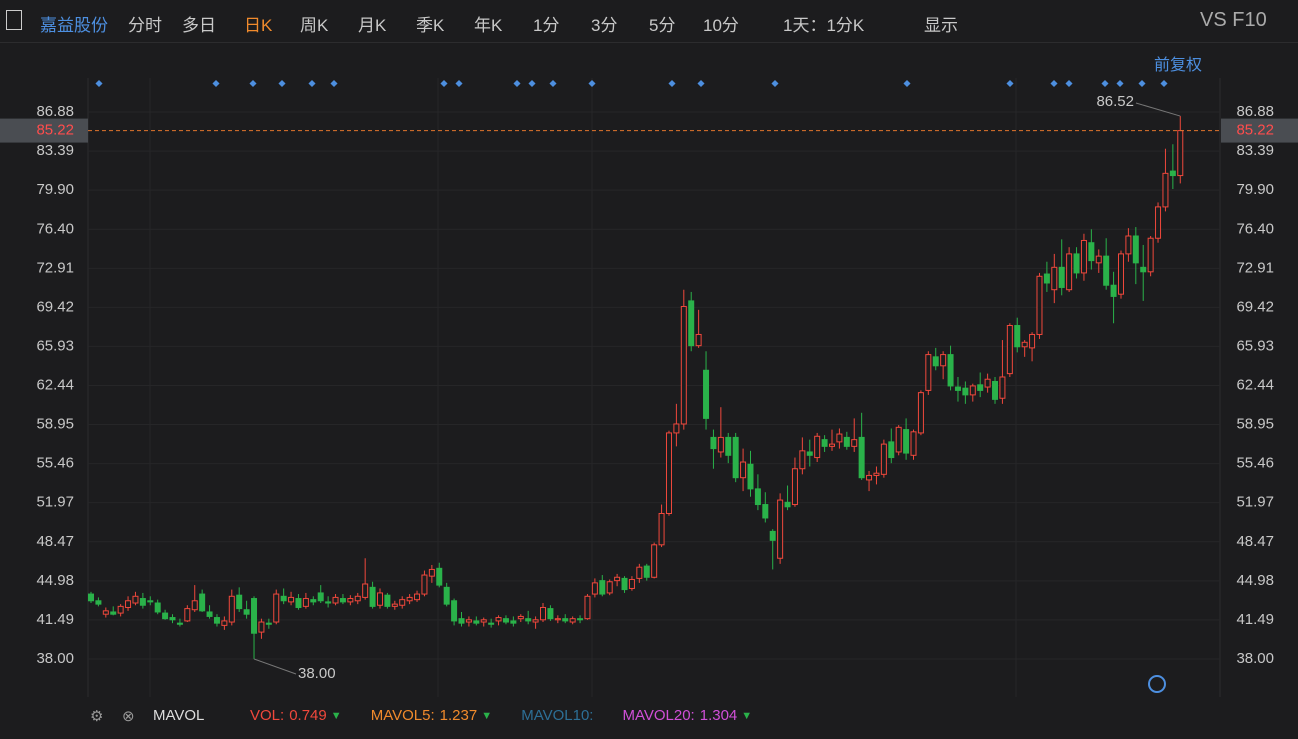 The image size is (1298, 739). What do you see at coordinates (1157, 684) in the screenshot?
I see `ai-icon` at bounding box center [1157, 684].